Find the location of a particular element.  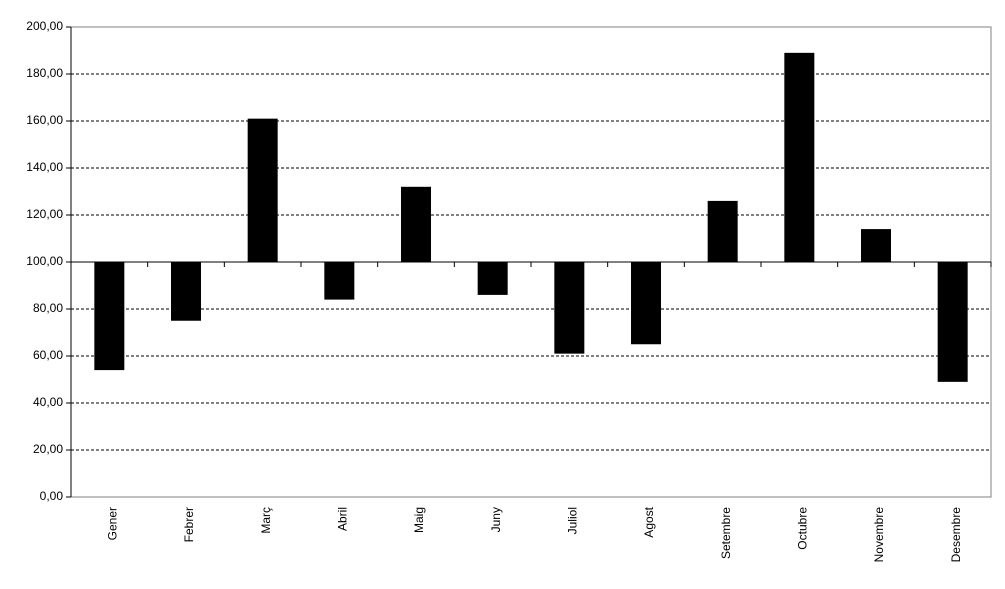

y-tick-label: 20,00 is located at coordinates (48, 449).